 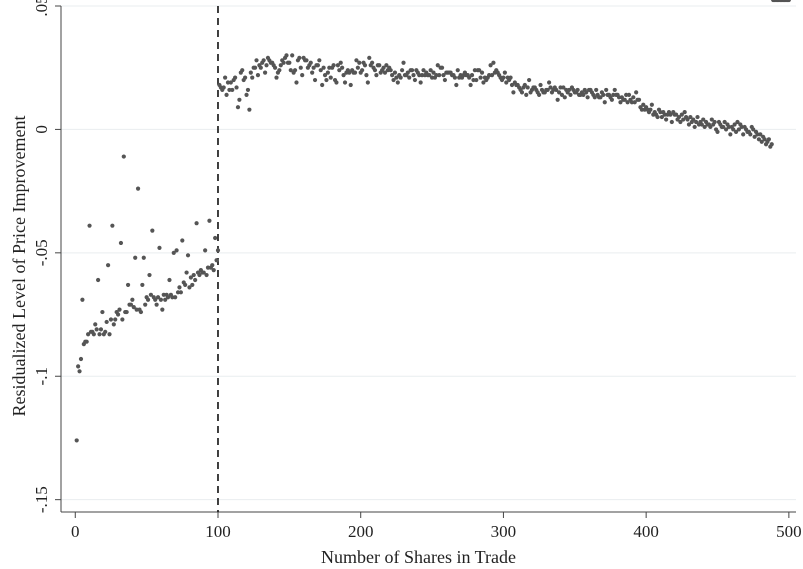 What do you see at coordinates (19, 266) in the screenshot?
I see `y-axis-title: Residualized Level of Price Improvement` at bounding box center [19, 266].